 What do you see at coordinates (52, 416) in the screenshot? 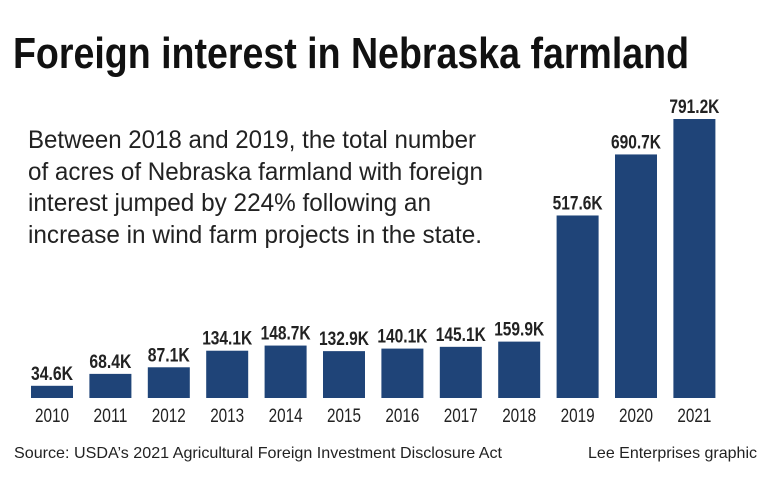
I see `x-tick-label: 2010` at bounding box center [52, 416].